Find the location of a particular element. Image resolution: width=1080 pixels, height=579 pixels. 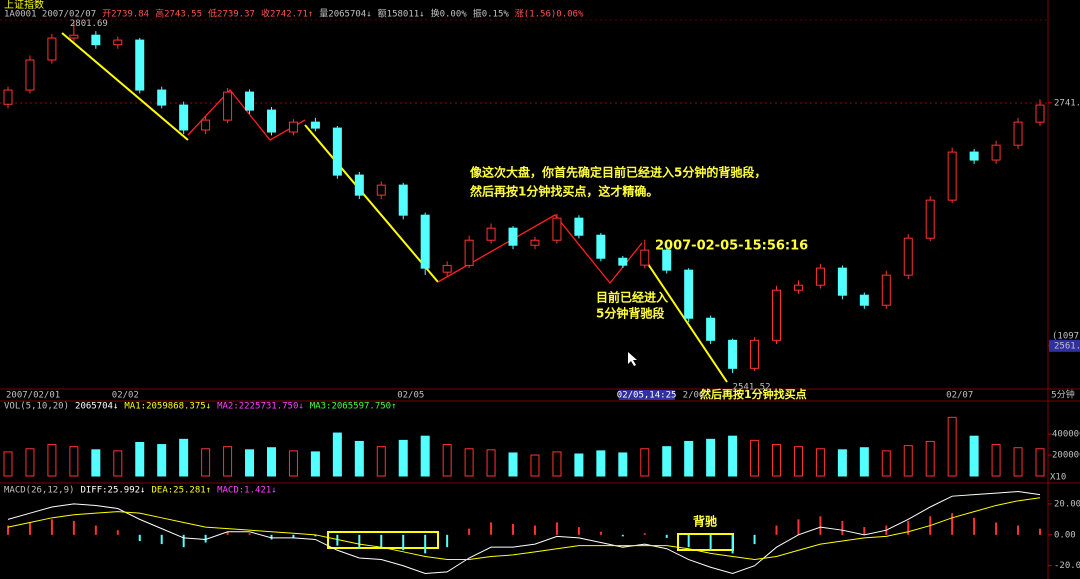

y-tick-label: 2561.61 is located at coordinates (1067, 346).